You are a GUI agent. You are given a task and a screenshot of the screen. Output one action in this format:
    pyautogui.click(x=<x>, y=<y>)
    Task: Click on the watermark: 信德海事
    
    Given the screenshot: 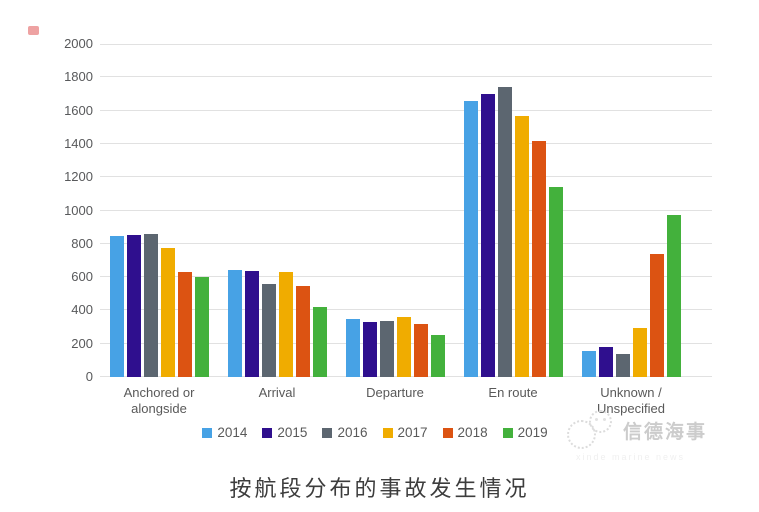 What is the action you would take?
    pyautogui.click(x=636, y=430)
    